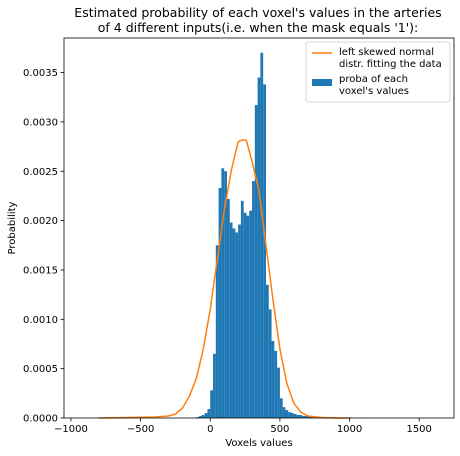 The width and height of the screenshot is (460, 456). What do you see at coordinates (40, 172) in the screenshot?
I see `y-tick-label: 0.0025` at bounding box center [40, 172].